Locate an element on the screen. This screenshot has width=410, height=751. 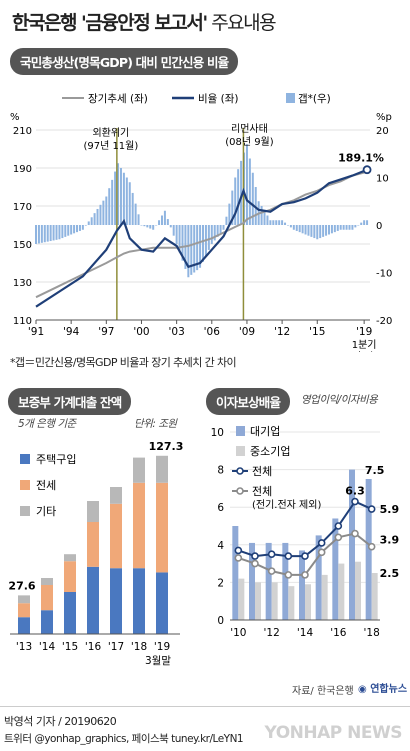
trend-line is located at coordinates (201, 234).